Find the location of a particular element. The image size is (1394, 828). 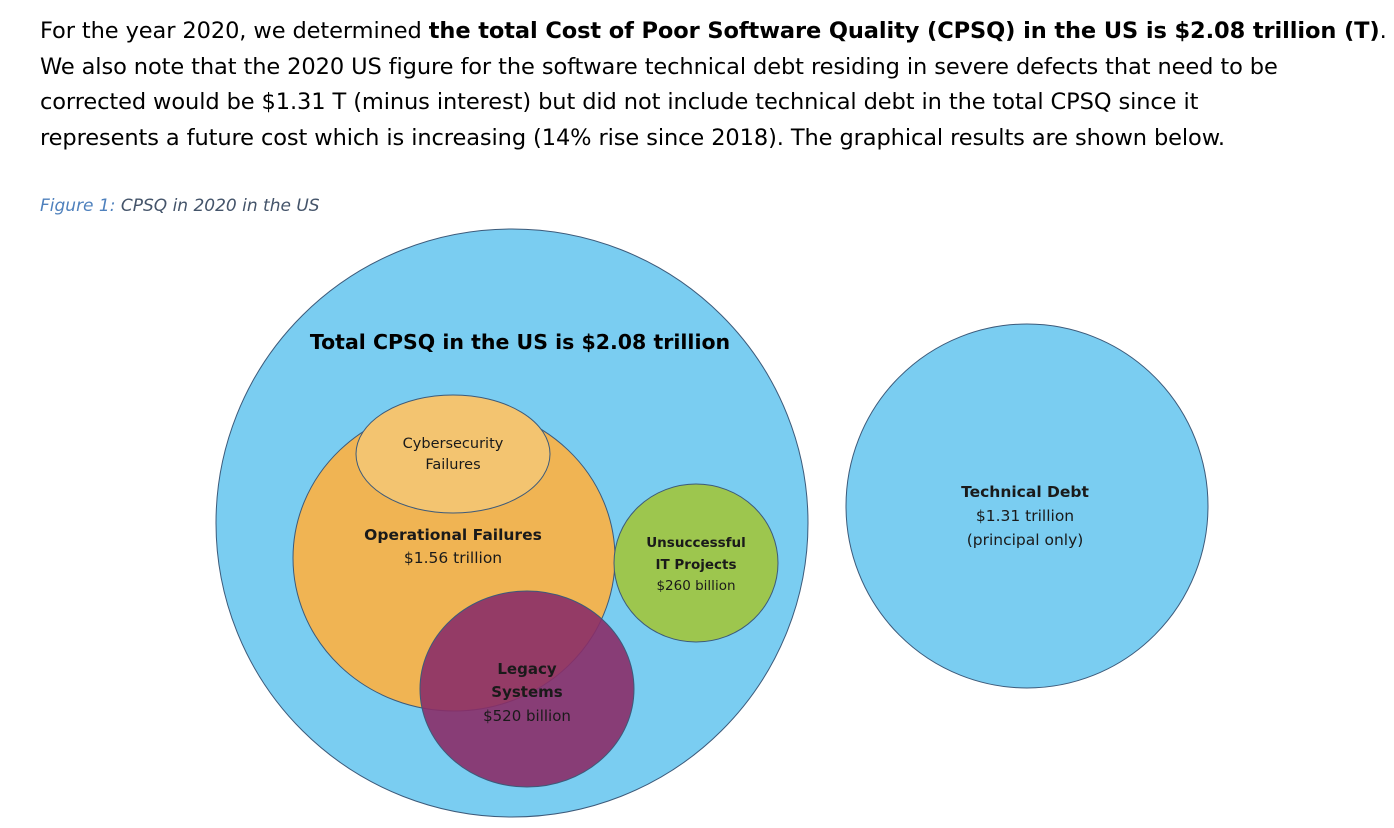

paragraph-line-1-text: For the year 2020, we determined is located at coordinates (234, 31).